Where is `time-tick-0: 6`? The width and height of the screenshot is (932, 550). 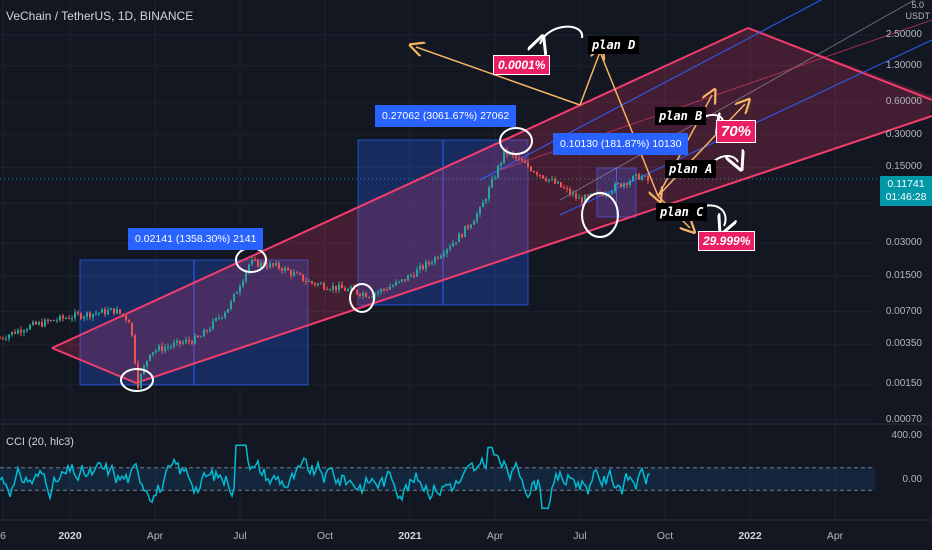
time-tick-0: 6 is located at coordinates (3, 536).